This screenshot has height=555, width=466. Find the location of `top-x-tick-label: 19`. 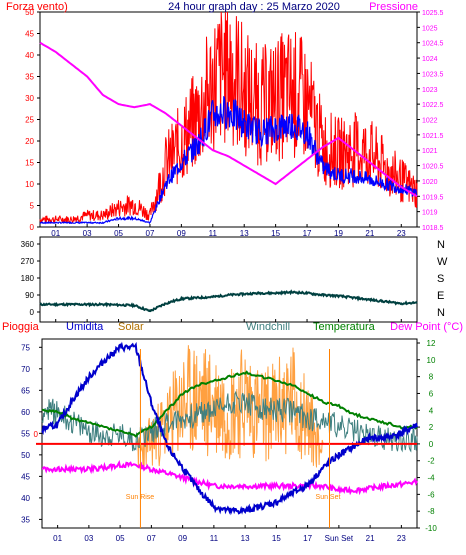

top-x-tick-label: 19 is located at coordinates (338, 233).